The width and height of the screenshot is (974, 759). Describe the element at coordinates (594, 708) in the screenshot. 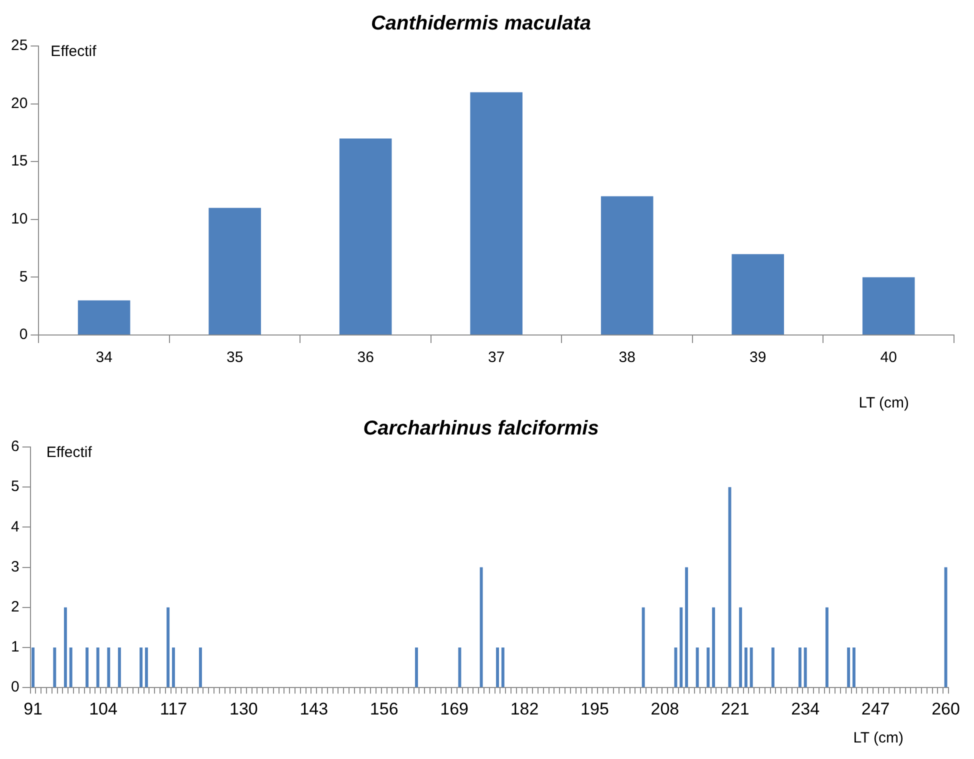

I see `x-tick-label: 195` at that location.